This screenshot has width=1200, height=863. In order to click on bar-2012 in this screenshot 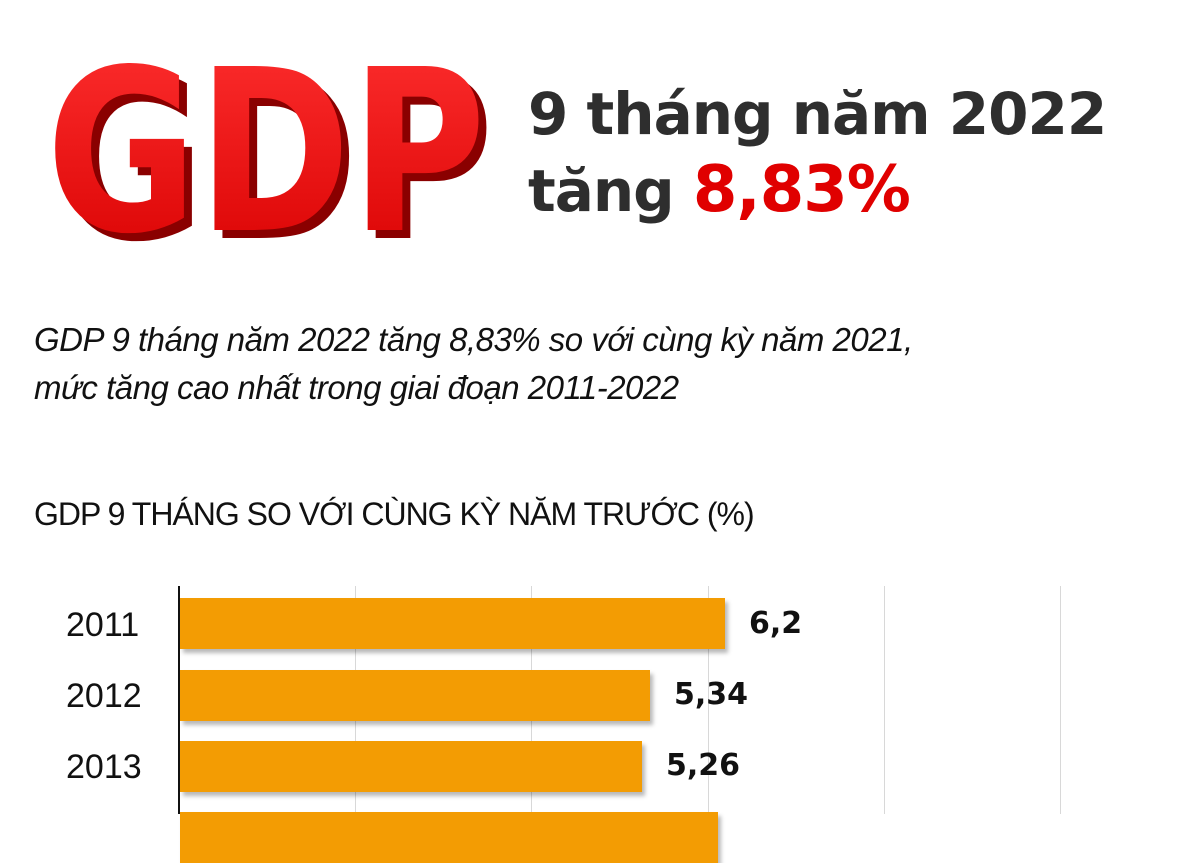, I will do `click(415, 695)`.